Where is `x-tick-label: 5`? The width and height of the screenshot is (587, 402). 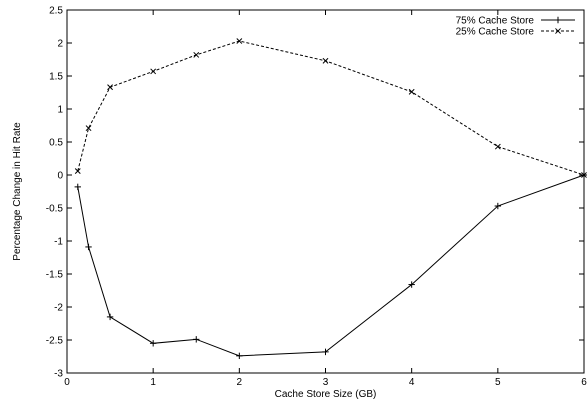 x-tick-label: 5 is located at coordinates (498, 382).